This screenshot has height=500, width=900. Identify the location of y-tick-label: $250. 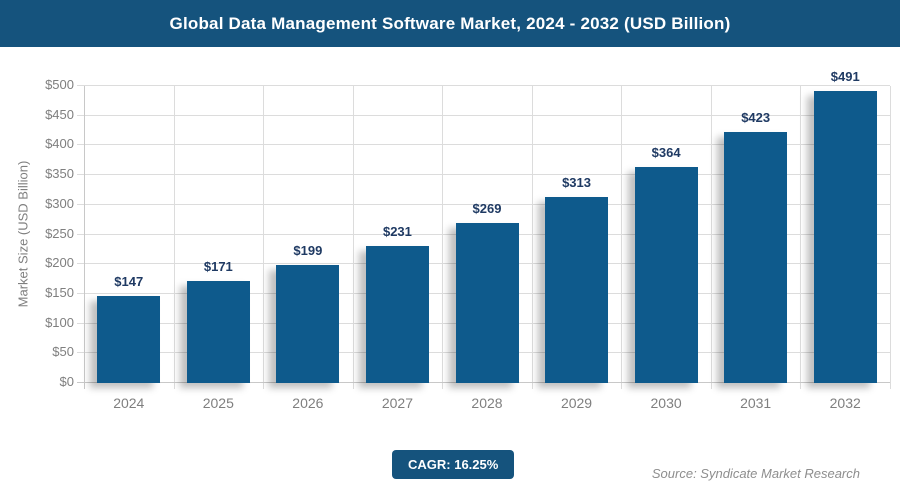
(59, 233).